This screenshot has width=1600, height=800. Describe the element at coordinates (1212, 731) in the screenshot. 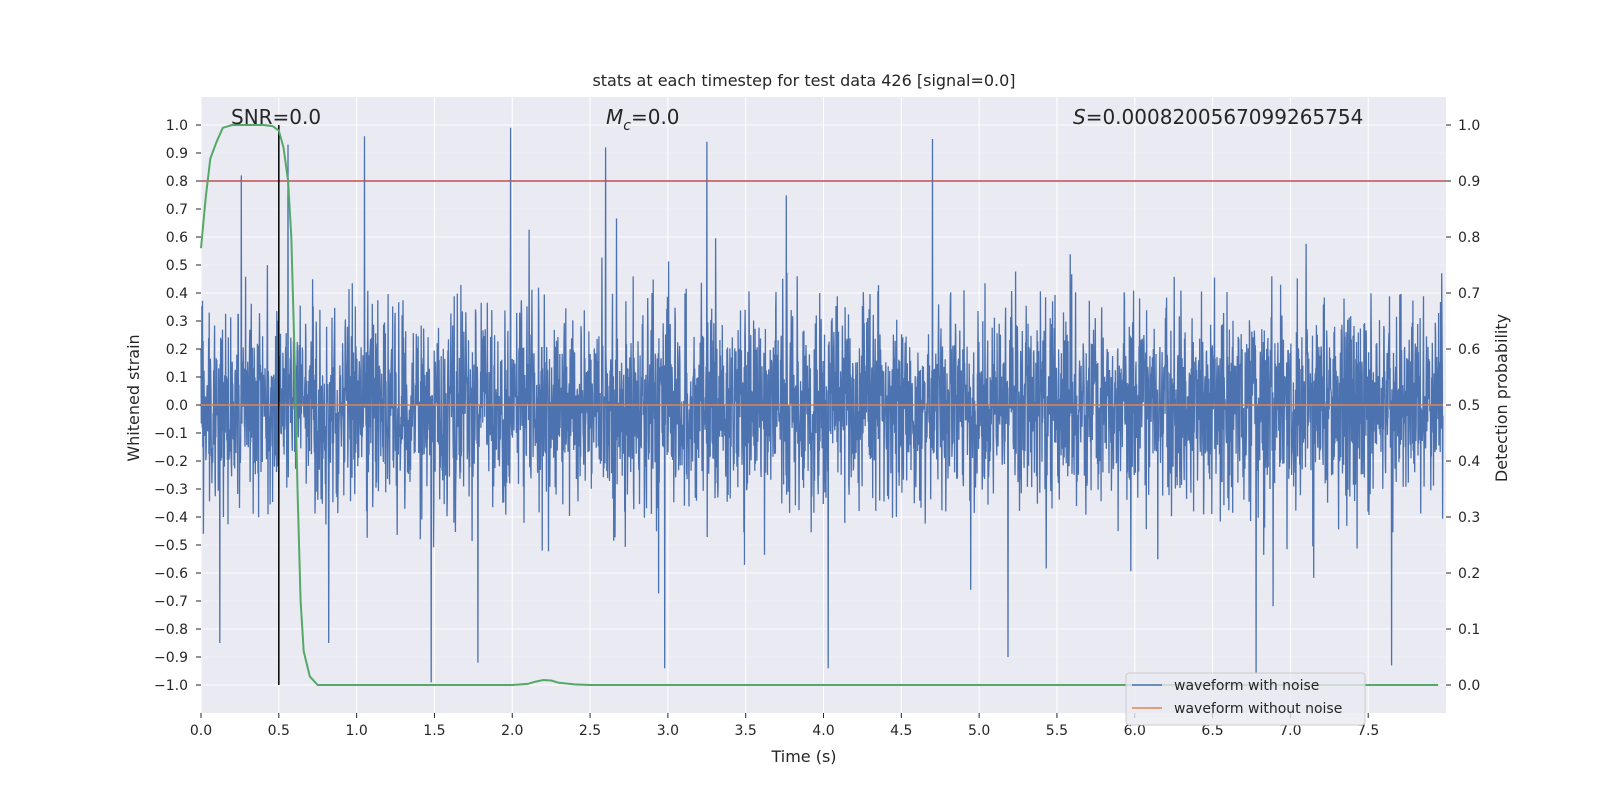

I see `x-tick-label: 6.5` at that location.